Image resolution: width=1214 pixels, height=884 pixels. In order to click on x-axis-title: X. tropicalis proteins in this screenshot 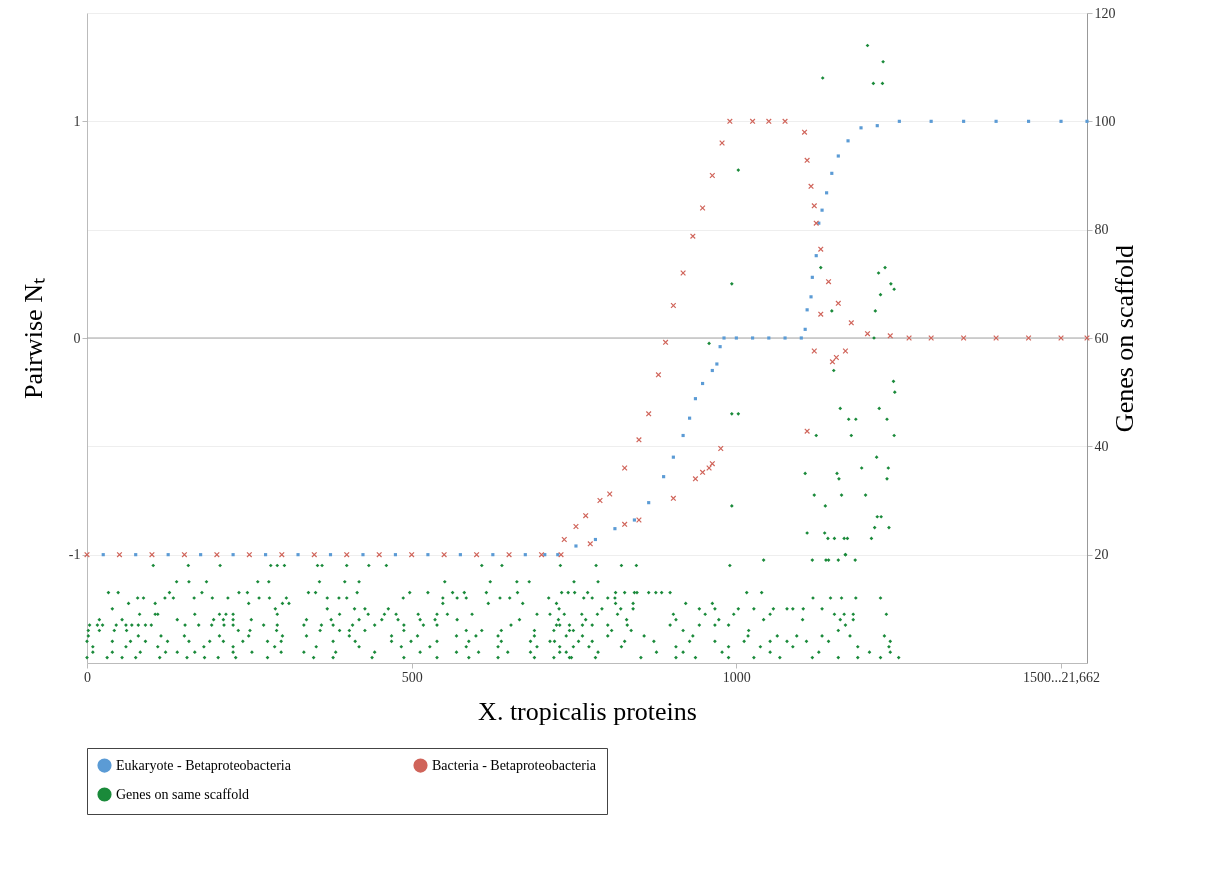, I will do `click(587, 711)`.